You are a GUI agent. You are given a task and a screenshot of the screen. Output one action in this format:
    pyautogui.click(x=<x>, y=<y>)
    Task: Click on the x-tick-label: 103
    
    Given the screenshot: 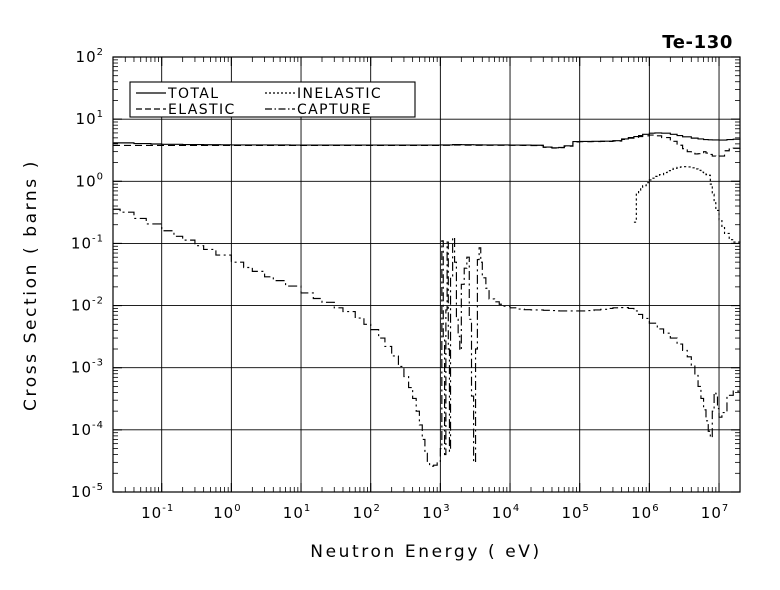 What is the action you would take?
    pyautogui.click(x=436, y=512)
    